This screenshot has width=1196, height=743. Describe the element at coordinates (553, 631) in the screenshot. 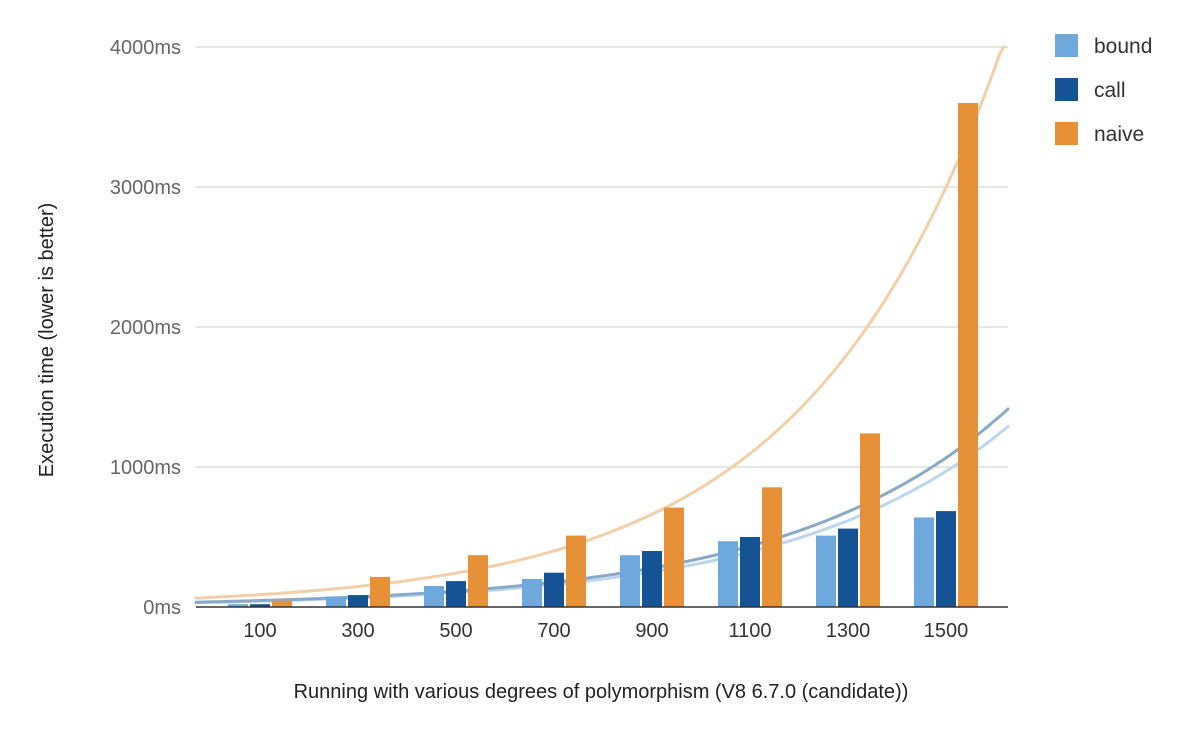

I see `x-tick-label: 700` at that location.